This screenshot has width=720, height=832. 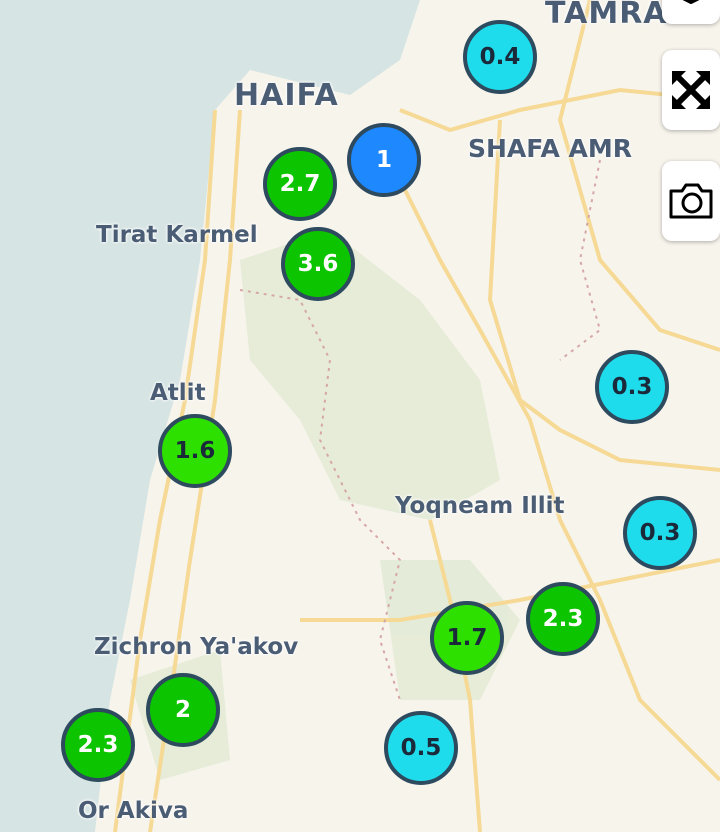 I want to click on map-marker: 1, so click(x=384, y=160).